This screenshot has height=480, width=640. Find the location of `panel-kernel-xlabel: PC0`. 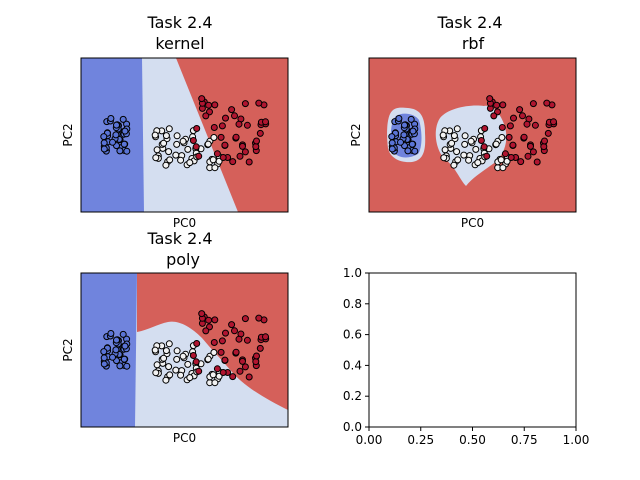

panel-kernel-xlabel: PC0 is located at coordinates (184, 223).